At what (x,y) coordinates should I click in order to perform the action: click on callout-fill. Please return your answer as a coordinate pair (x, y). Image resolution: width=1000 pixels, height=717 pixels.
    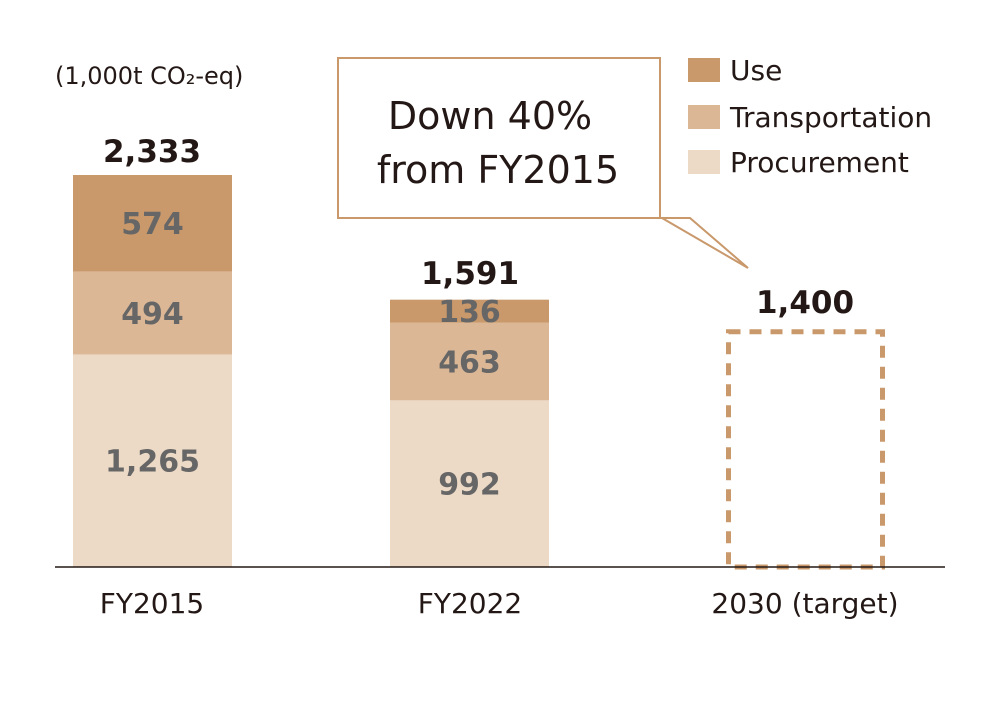
    Looking at the image, I should click on (499, 138).